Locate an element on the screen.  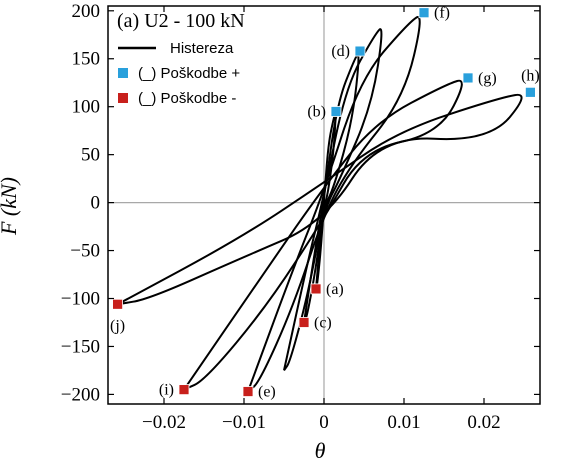
legend-label: (_) Poškodbe - is located at coordinates (187, 98).